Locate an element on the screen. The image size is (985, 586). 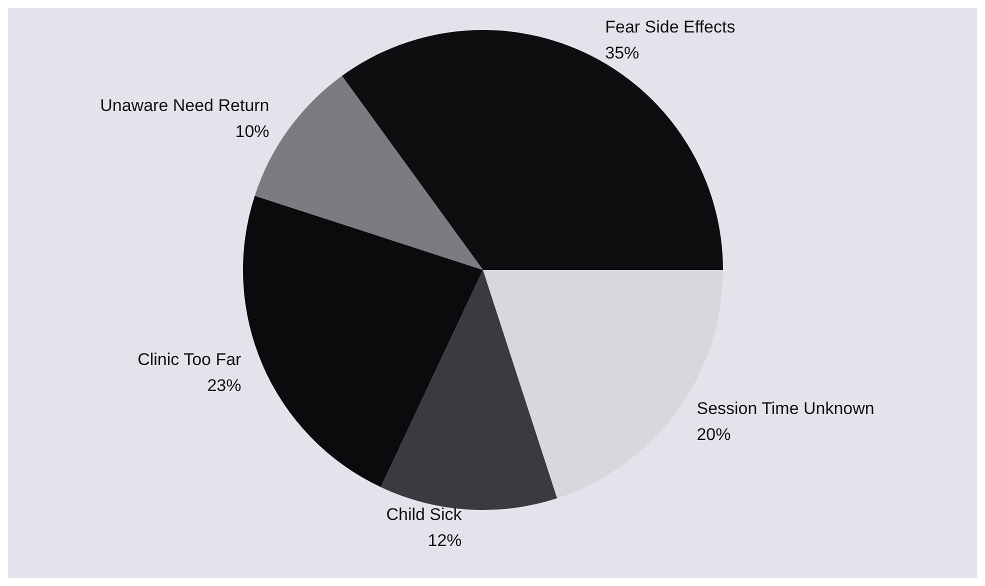
slice-label: Unaware Need Return is located at coordinates (185, 105).